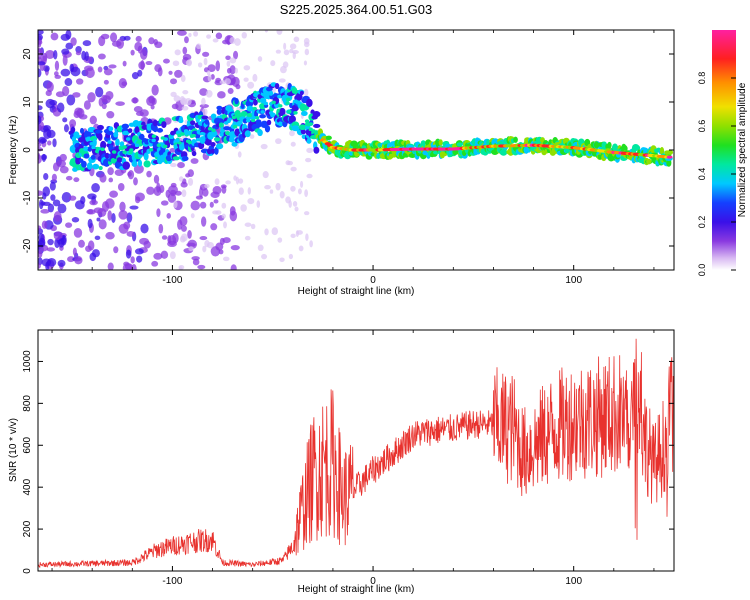 The width and height of the screenshot is (750, 600). Describe the element at coordinates (373, 280) in the screenshot. I see `x-tick-label: 0` at that location.